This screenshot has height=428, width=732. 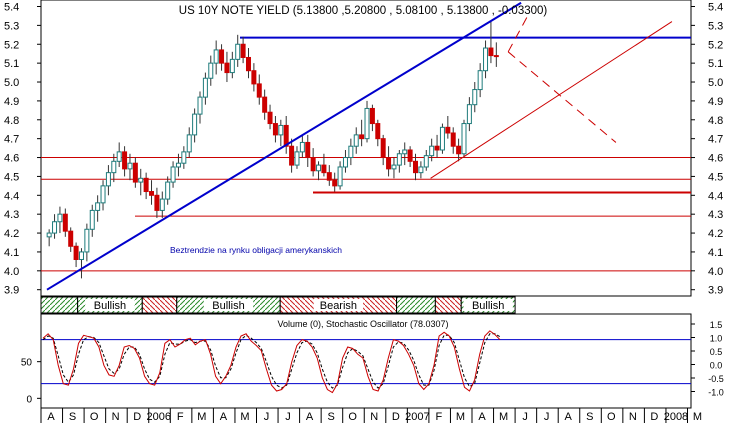 I want to click on price-tick-label-left: 4.9, so click(x=11, y=102).